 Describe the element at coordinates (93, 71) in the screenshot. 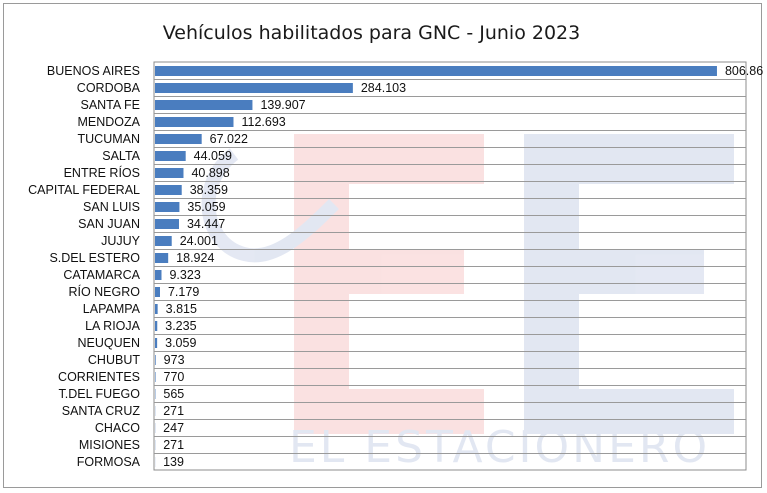

I see `category-label: BUENOS AIRES` at that location.